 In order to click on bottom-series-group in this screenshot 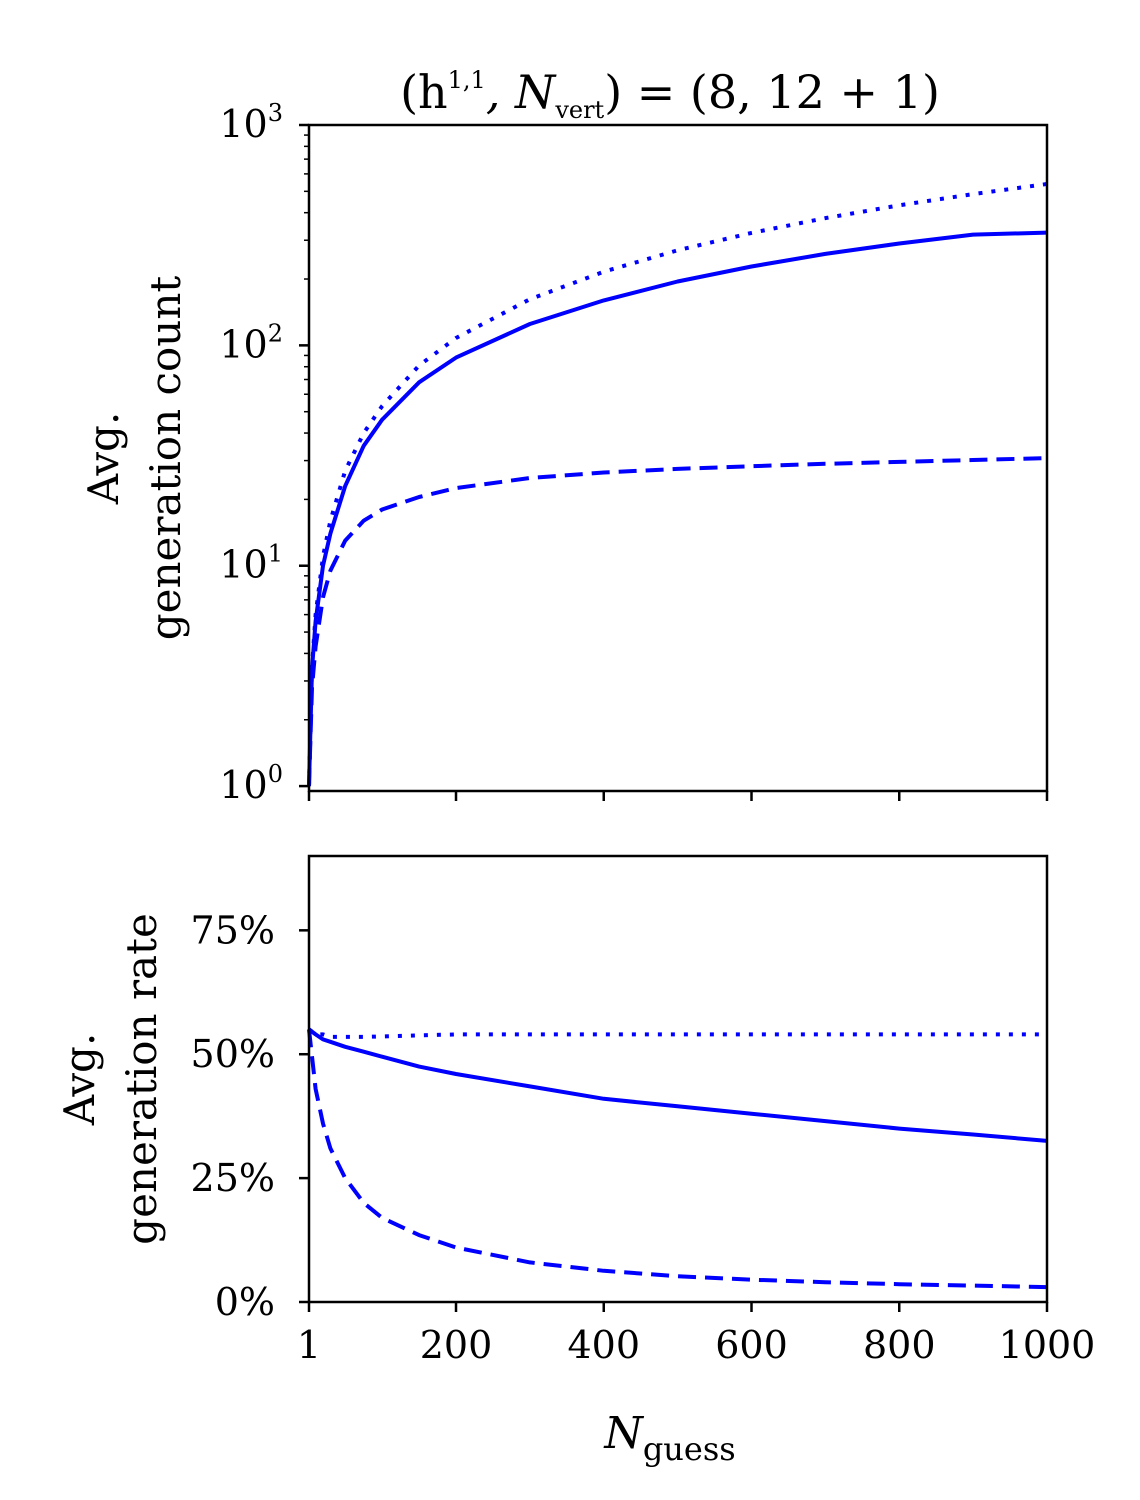, I will do `click(677, 1158)`.